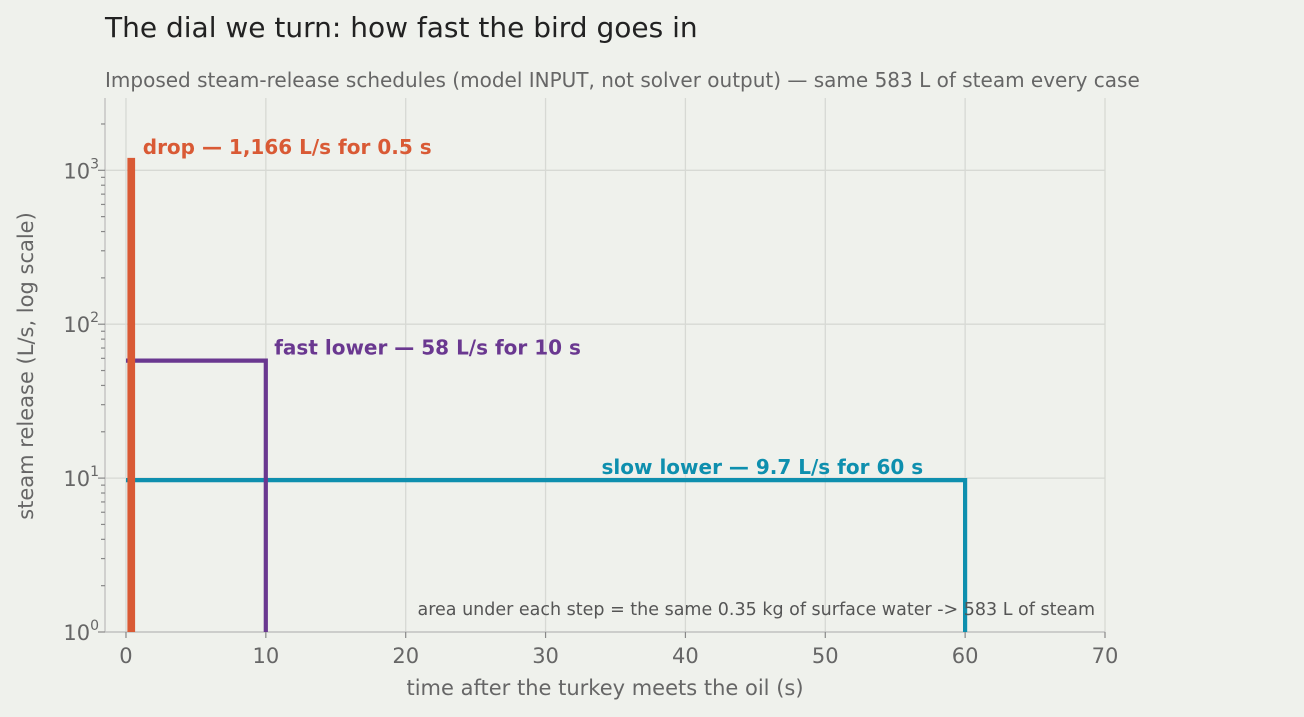 This screenshot has width=1304, height=717. Describe the element at coordinates (604, 688) in the screenshot. I see `x-axis-label: time after the turkey meets the oil (s)` at that location.